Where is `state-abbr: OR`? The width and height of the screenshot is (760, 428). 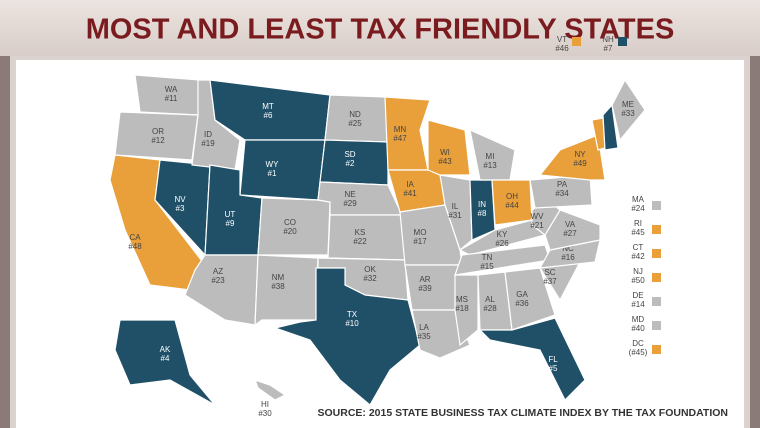
state-abbr: OR is located at coordinates (158, 131).